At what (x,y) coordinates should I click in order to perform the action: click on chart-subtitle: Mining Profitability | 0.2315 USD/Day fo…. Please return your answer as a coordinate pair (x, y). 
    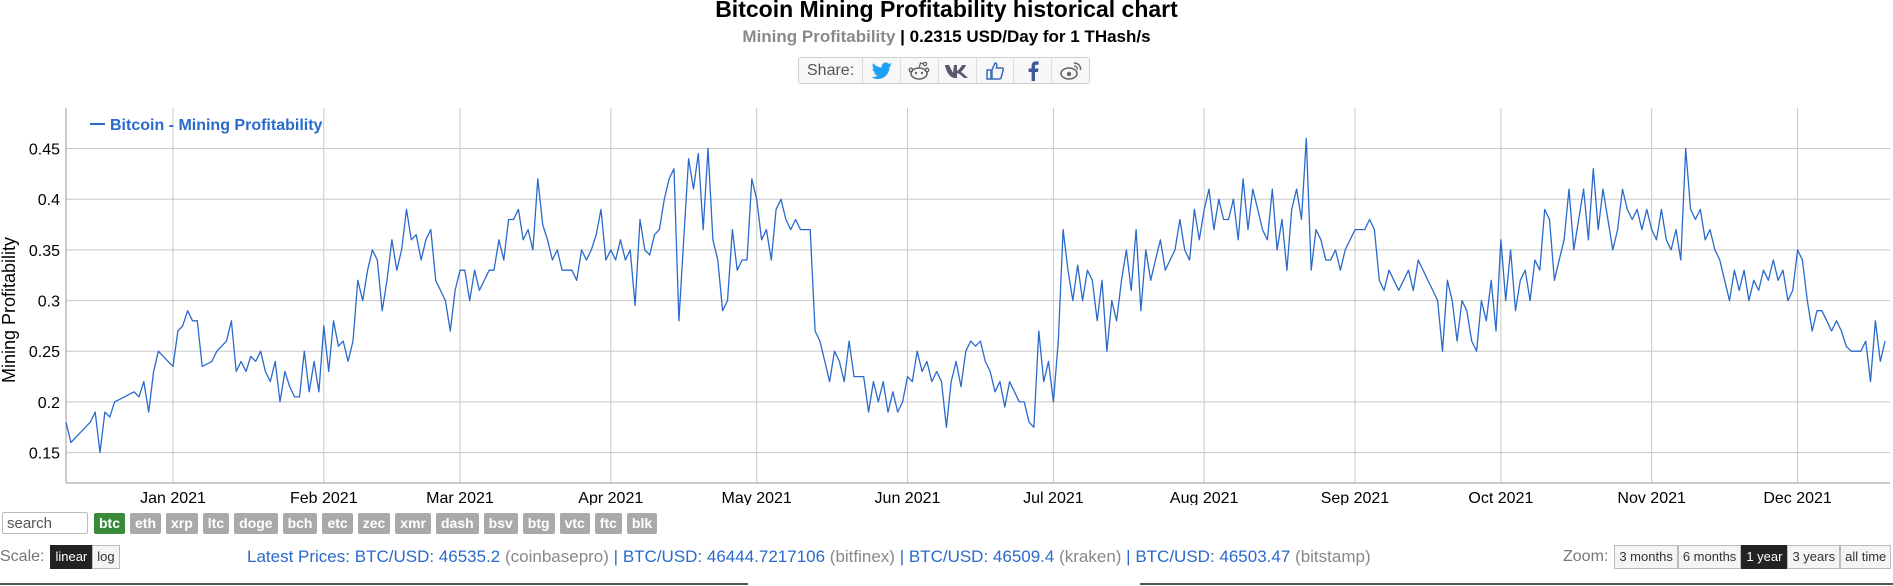
    Looking at the image, I should click on (946, 37).